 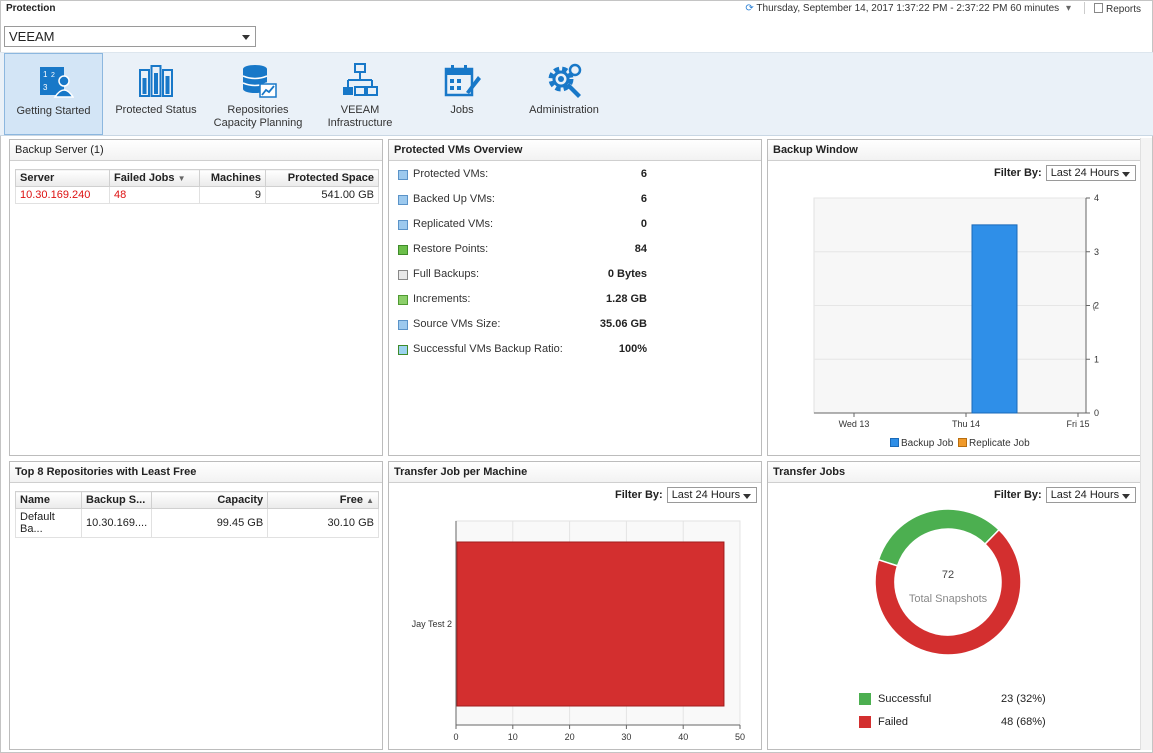 What do you see at coordinates (31, 8) in the screenshot?
I see `app-title: Protection` at bounding box center [31, 8].